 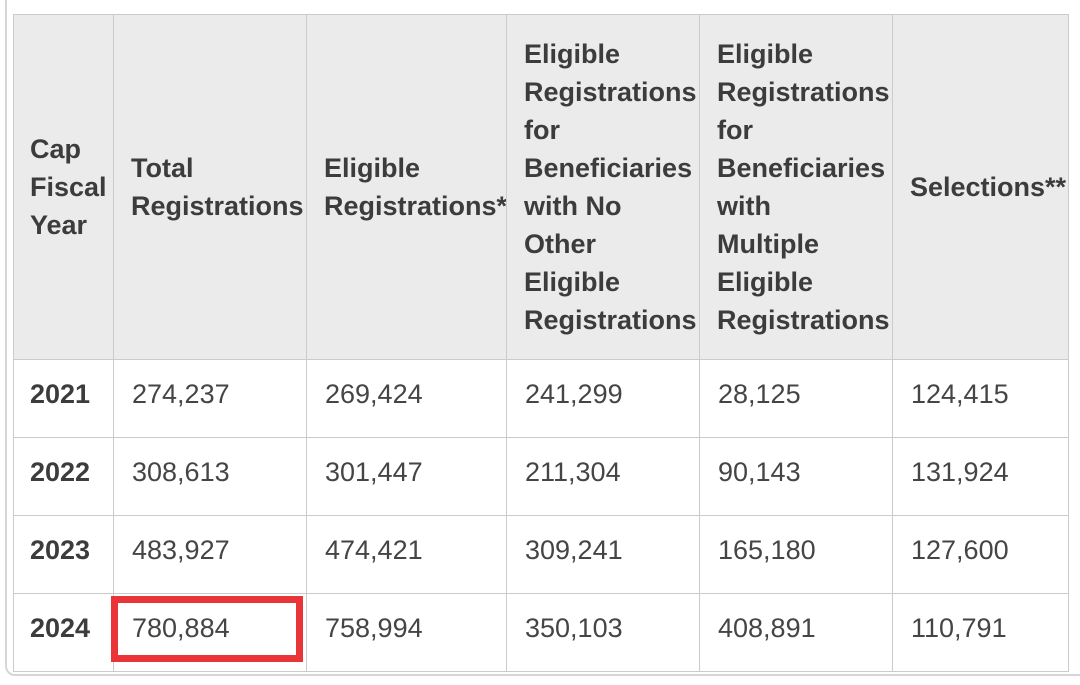 I want to click on eligible-multiple-cell: 28,125, so click(x=796, y=398).